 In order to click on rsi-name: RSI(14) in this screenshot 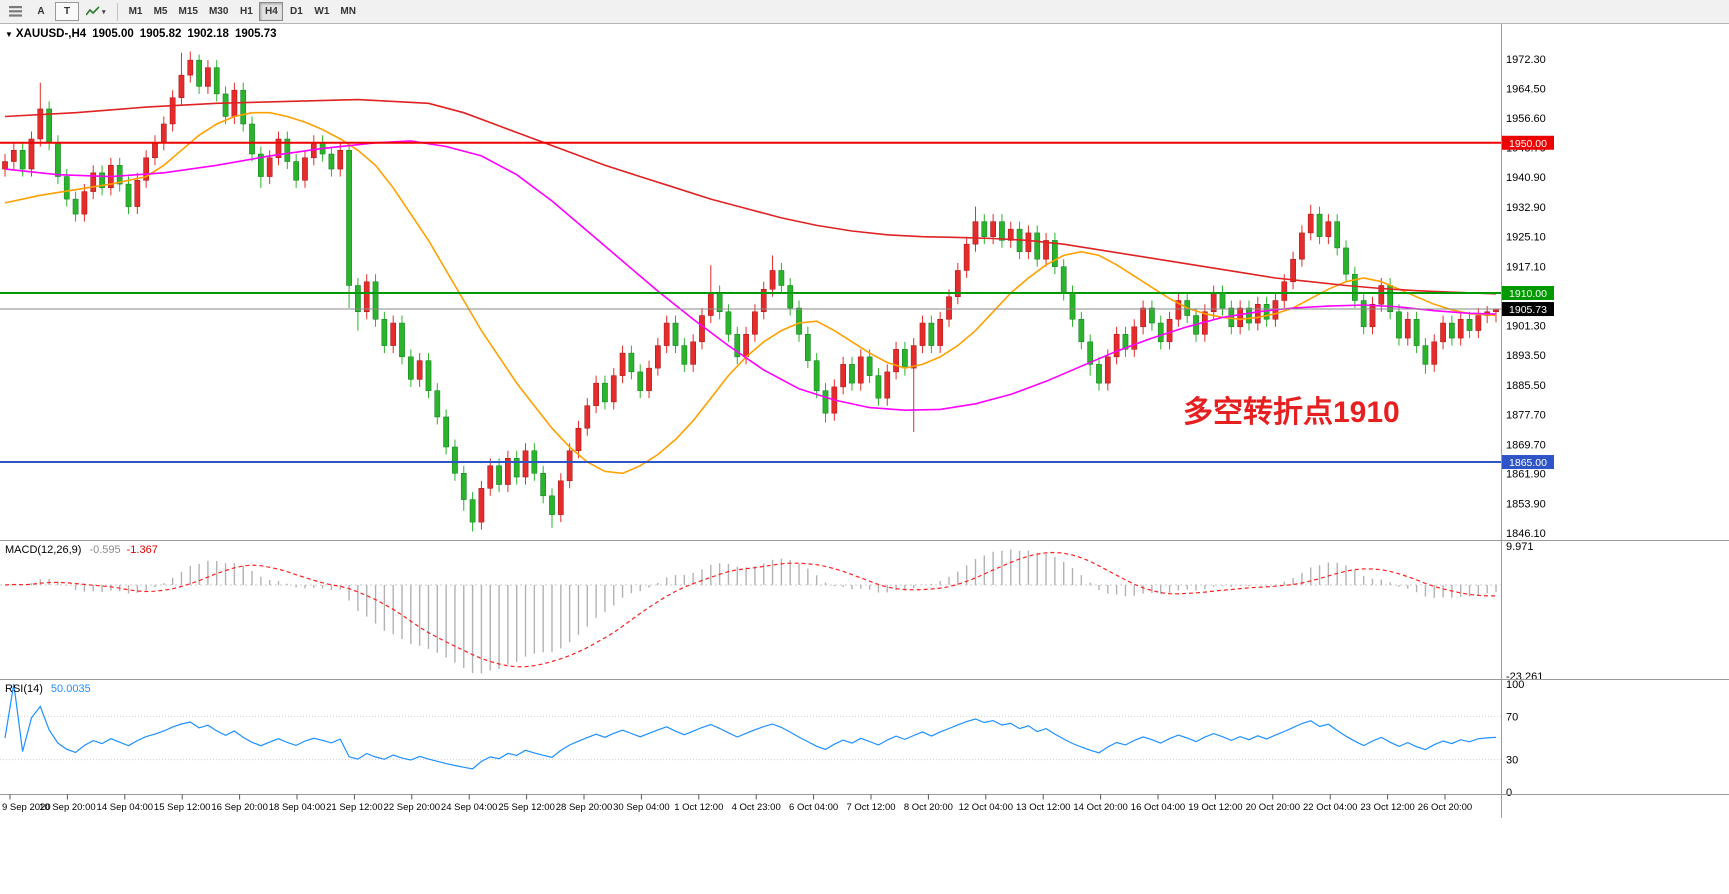, I will do `click(24, 689)`.